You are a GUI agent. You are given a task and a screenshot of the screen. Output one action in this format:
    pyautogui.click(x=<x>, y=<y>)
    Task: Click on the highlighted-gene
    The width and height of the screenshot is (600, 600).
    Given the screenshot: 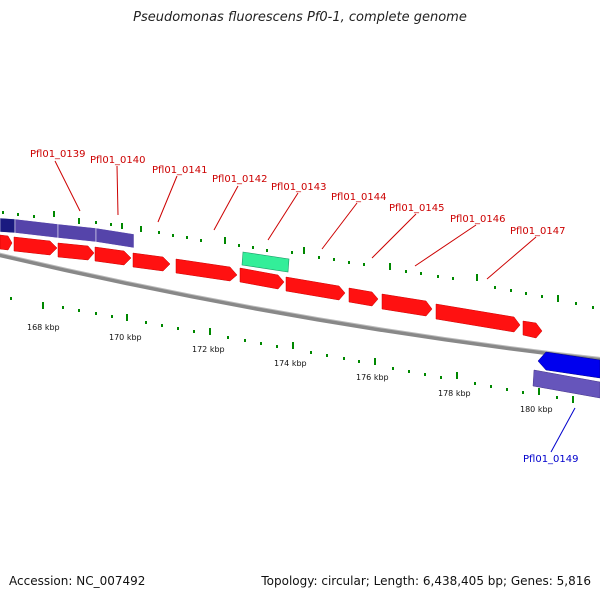 What is the action you would take?
    pyautogui.click(x=265, y=262)
    